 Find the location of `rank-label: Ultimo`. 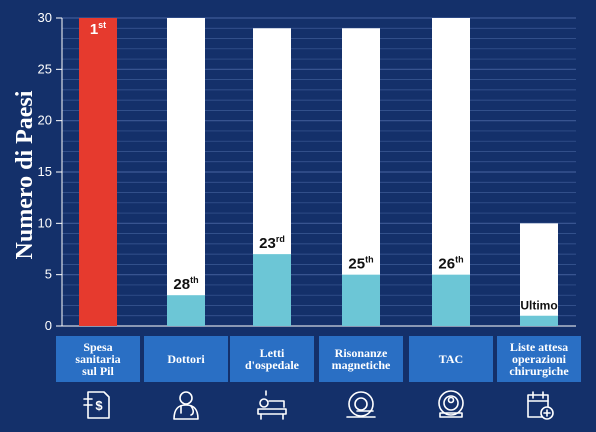

rank-label: Ultimo is located at coordinates (538, 306).